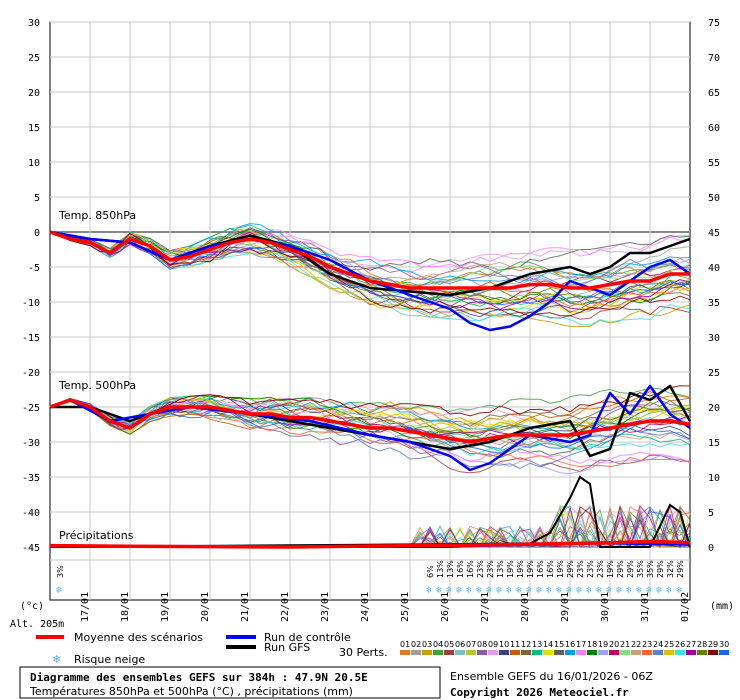  What do you see at coordinates (548, 644) in the screenshot?
I see `pert-number-14: 14` at bounding box center [548, 644].